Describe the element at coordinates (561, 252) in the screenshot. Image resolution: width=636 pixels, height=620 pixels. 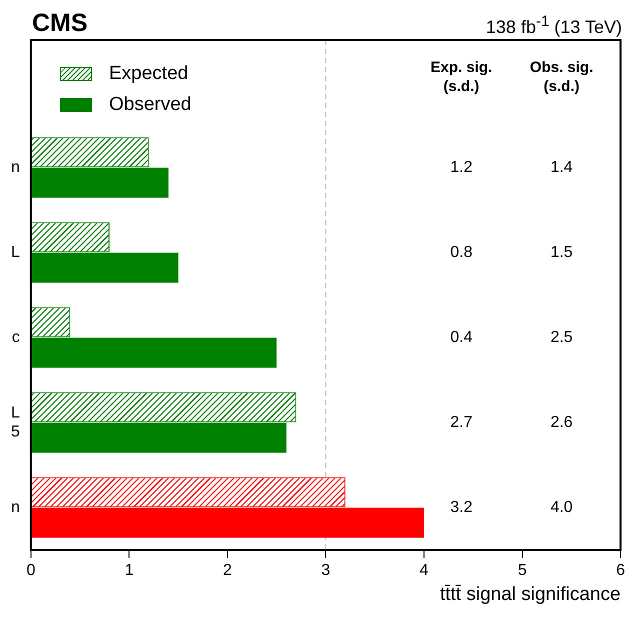
I see `data-label: 1.5` at that location.